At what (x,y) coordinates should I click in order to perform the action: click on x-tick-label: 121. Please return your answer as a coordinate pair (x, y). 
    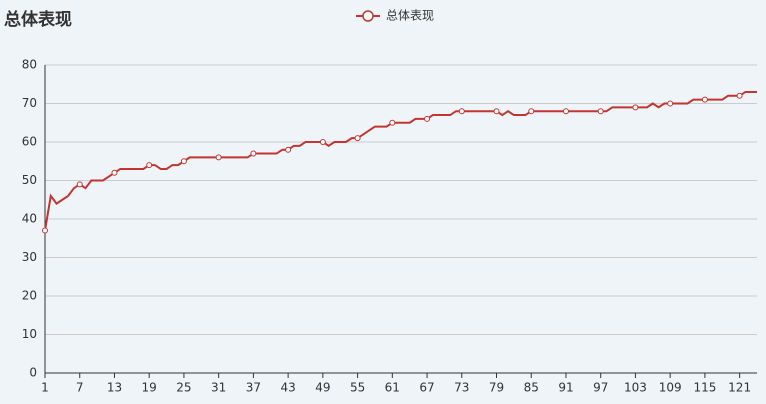
    Looking at the image, I should click on (739, 388).